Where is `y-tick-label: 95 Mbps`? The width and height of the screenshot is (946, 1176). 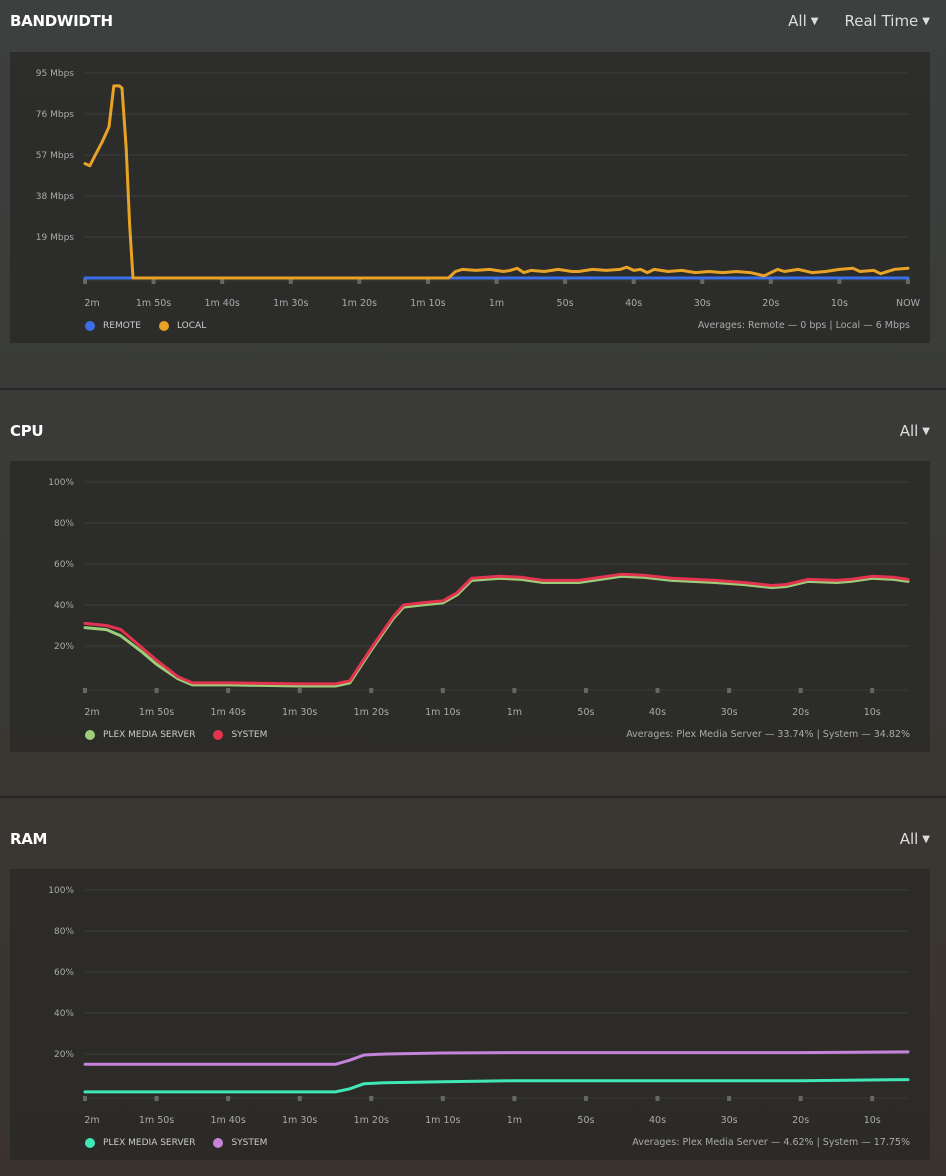
y-tick-label: 95 Mbps is located at coordinates (55, 74).